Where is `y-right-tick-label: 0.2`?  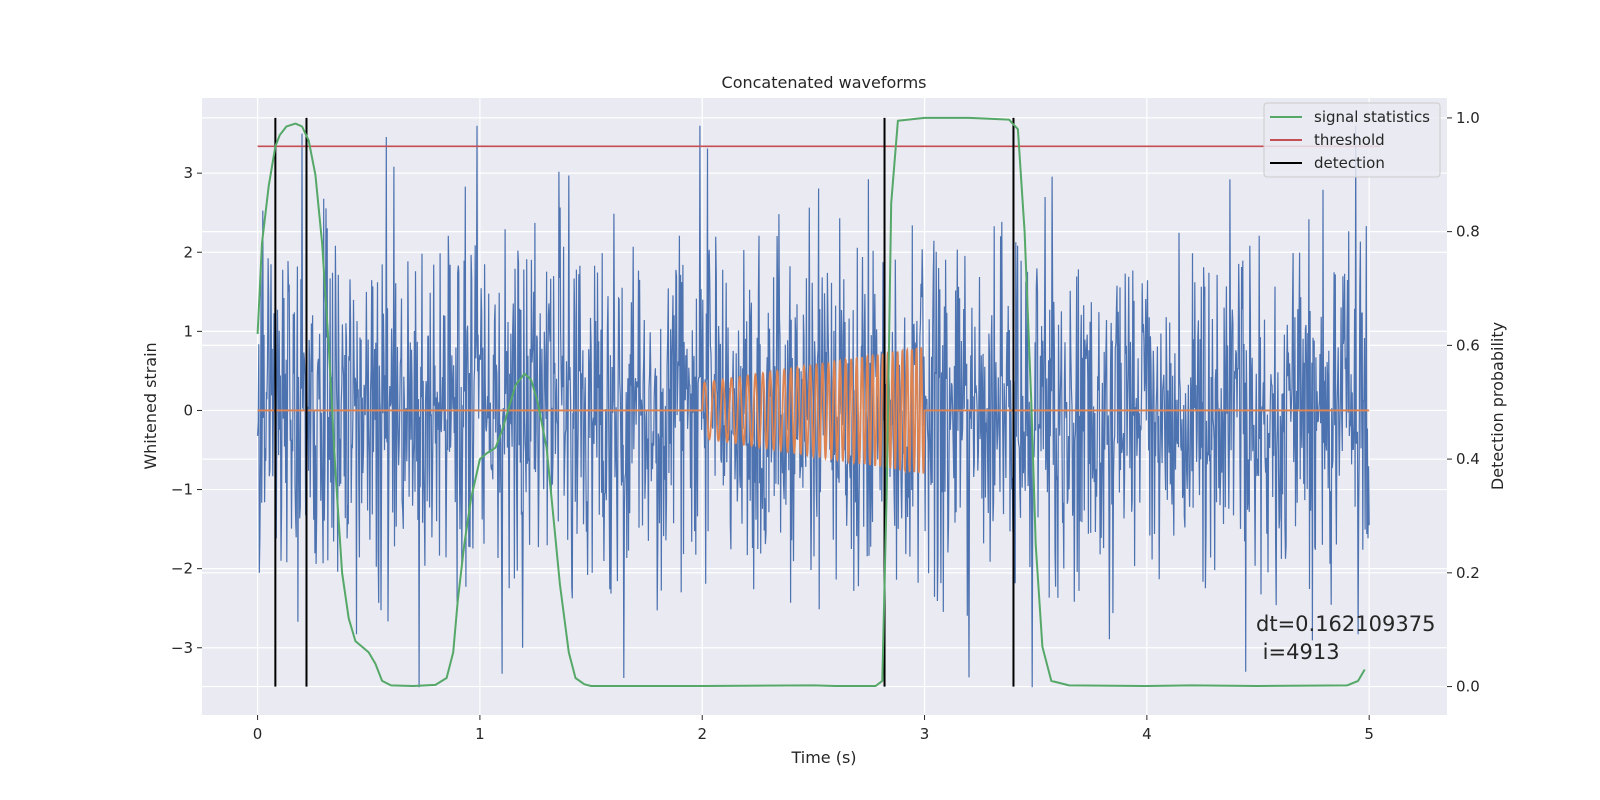
y-right-tick-label: 0.2 is located at coordinates (1468, 573).